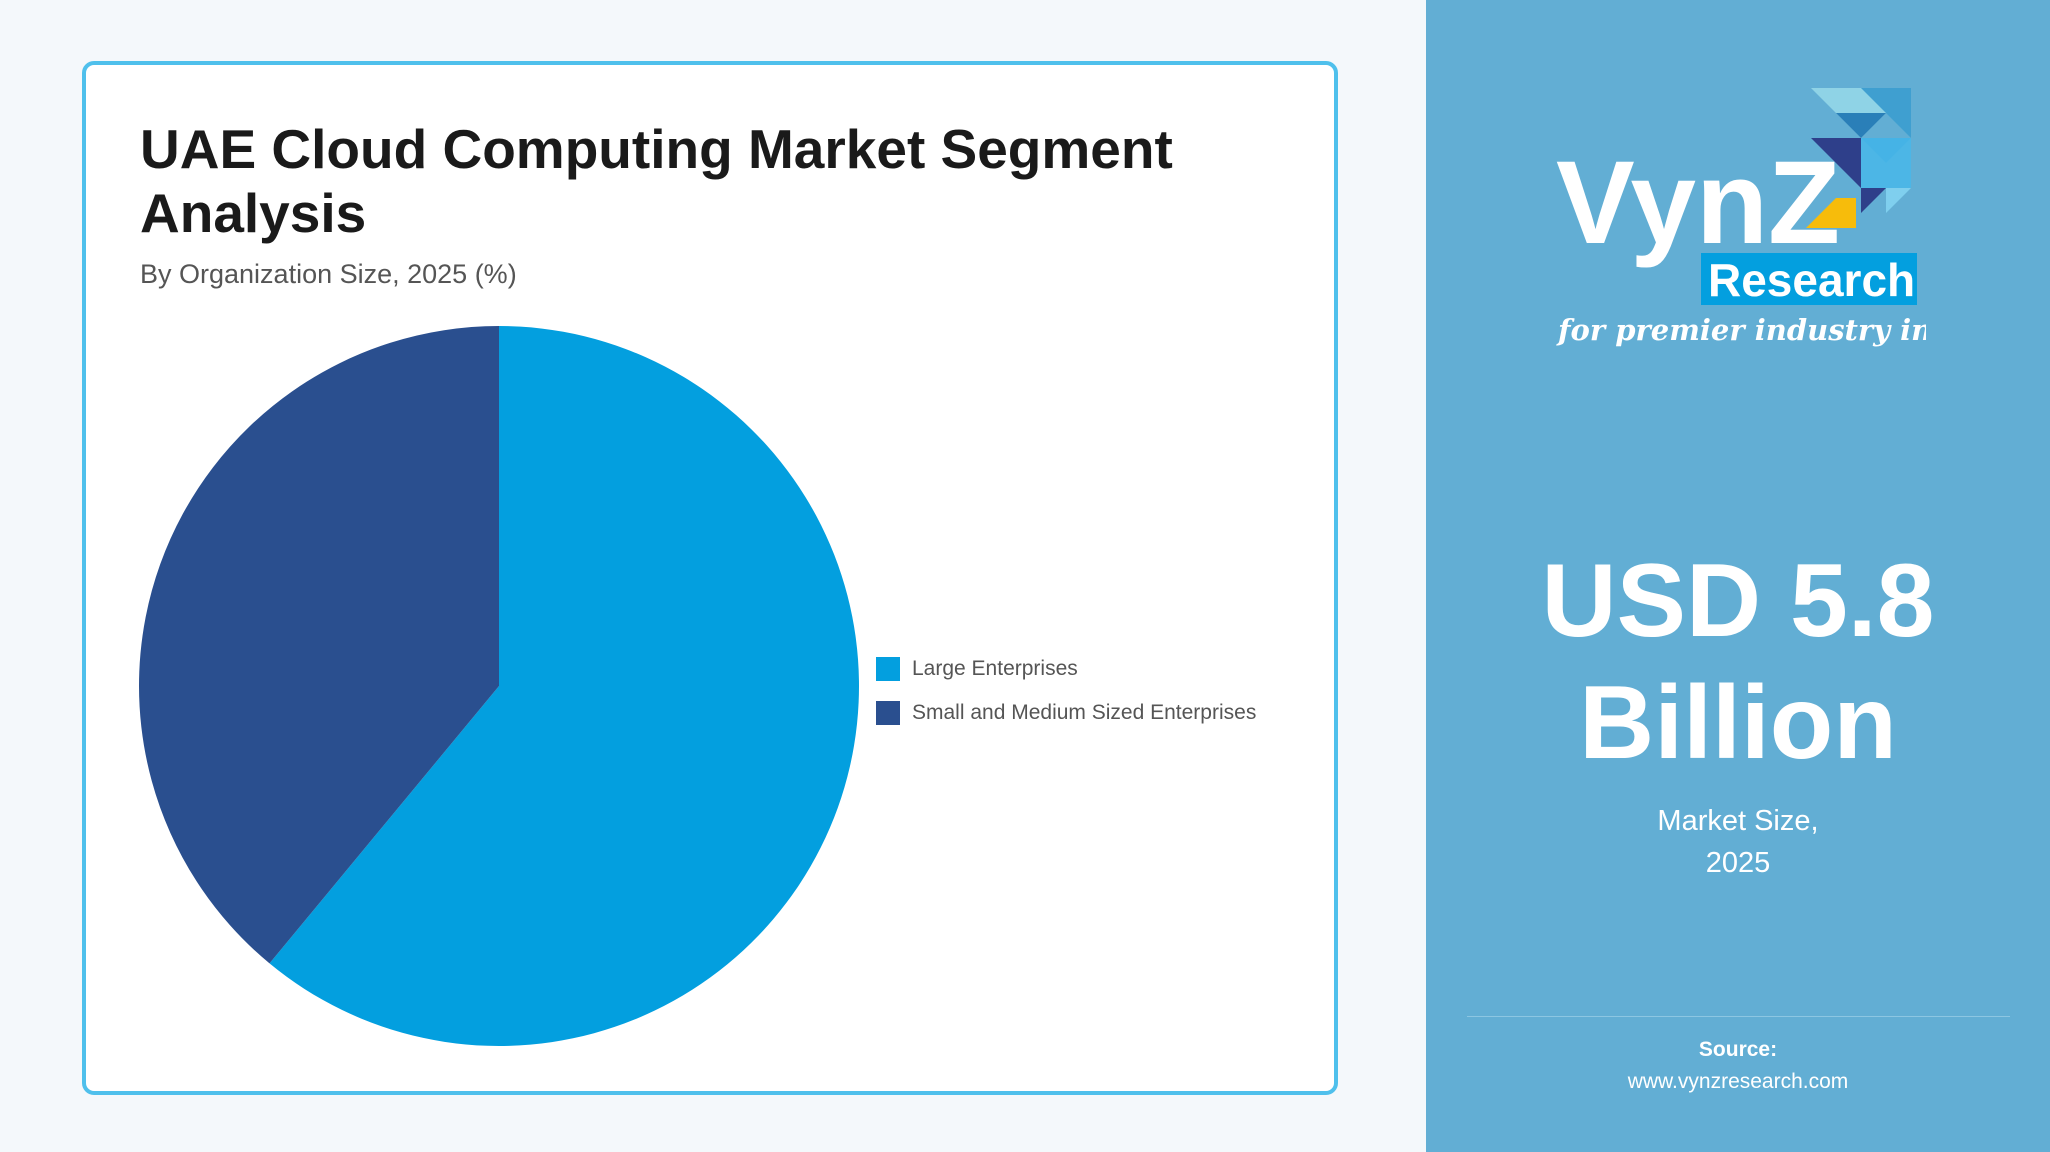 The height and width of the screenshot is (1152, 2050). I want to click on source-label: Source:, so click(1738, 1049).